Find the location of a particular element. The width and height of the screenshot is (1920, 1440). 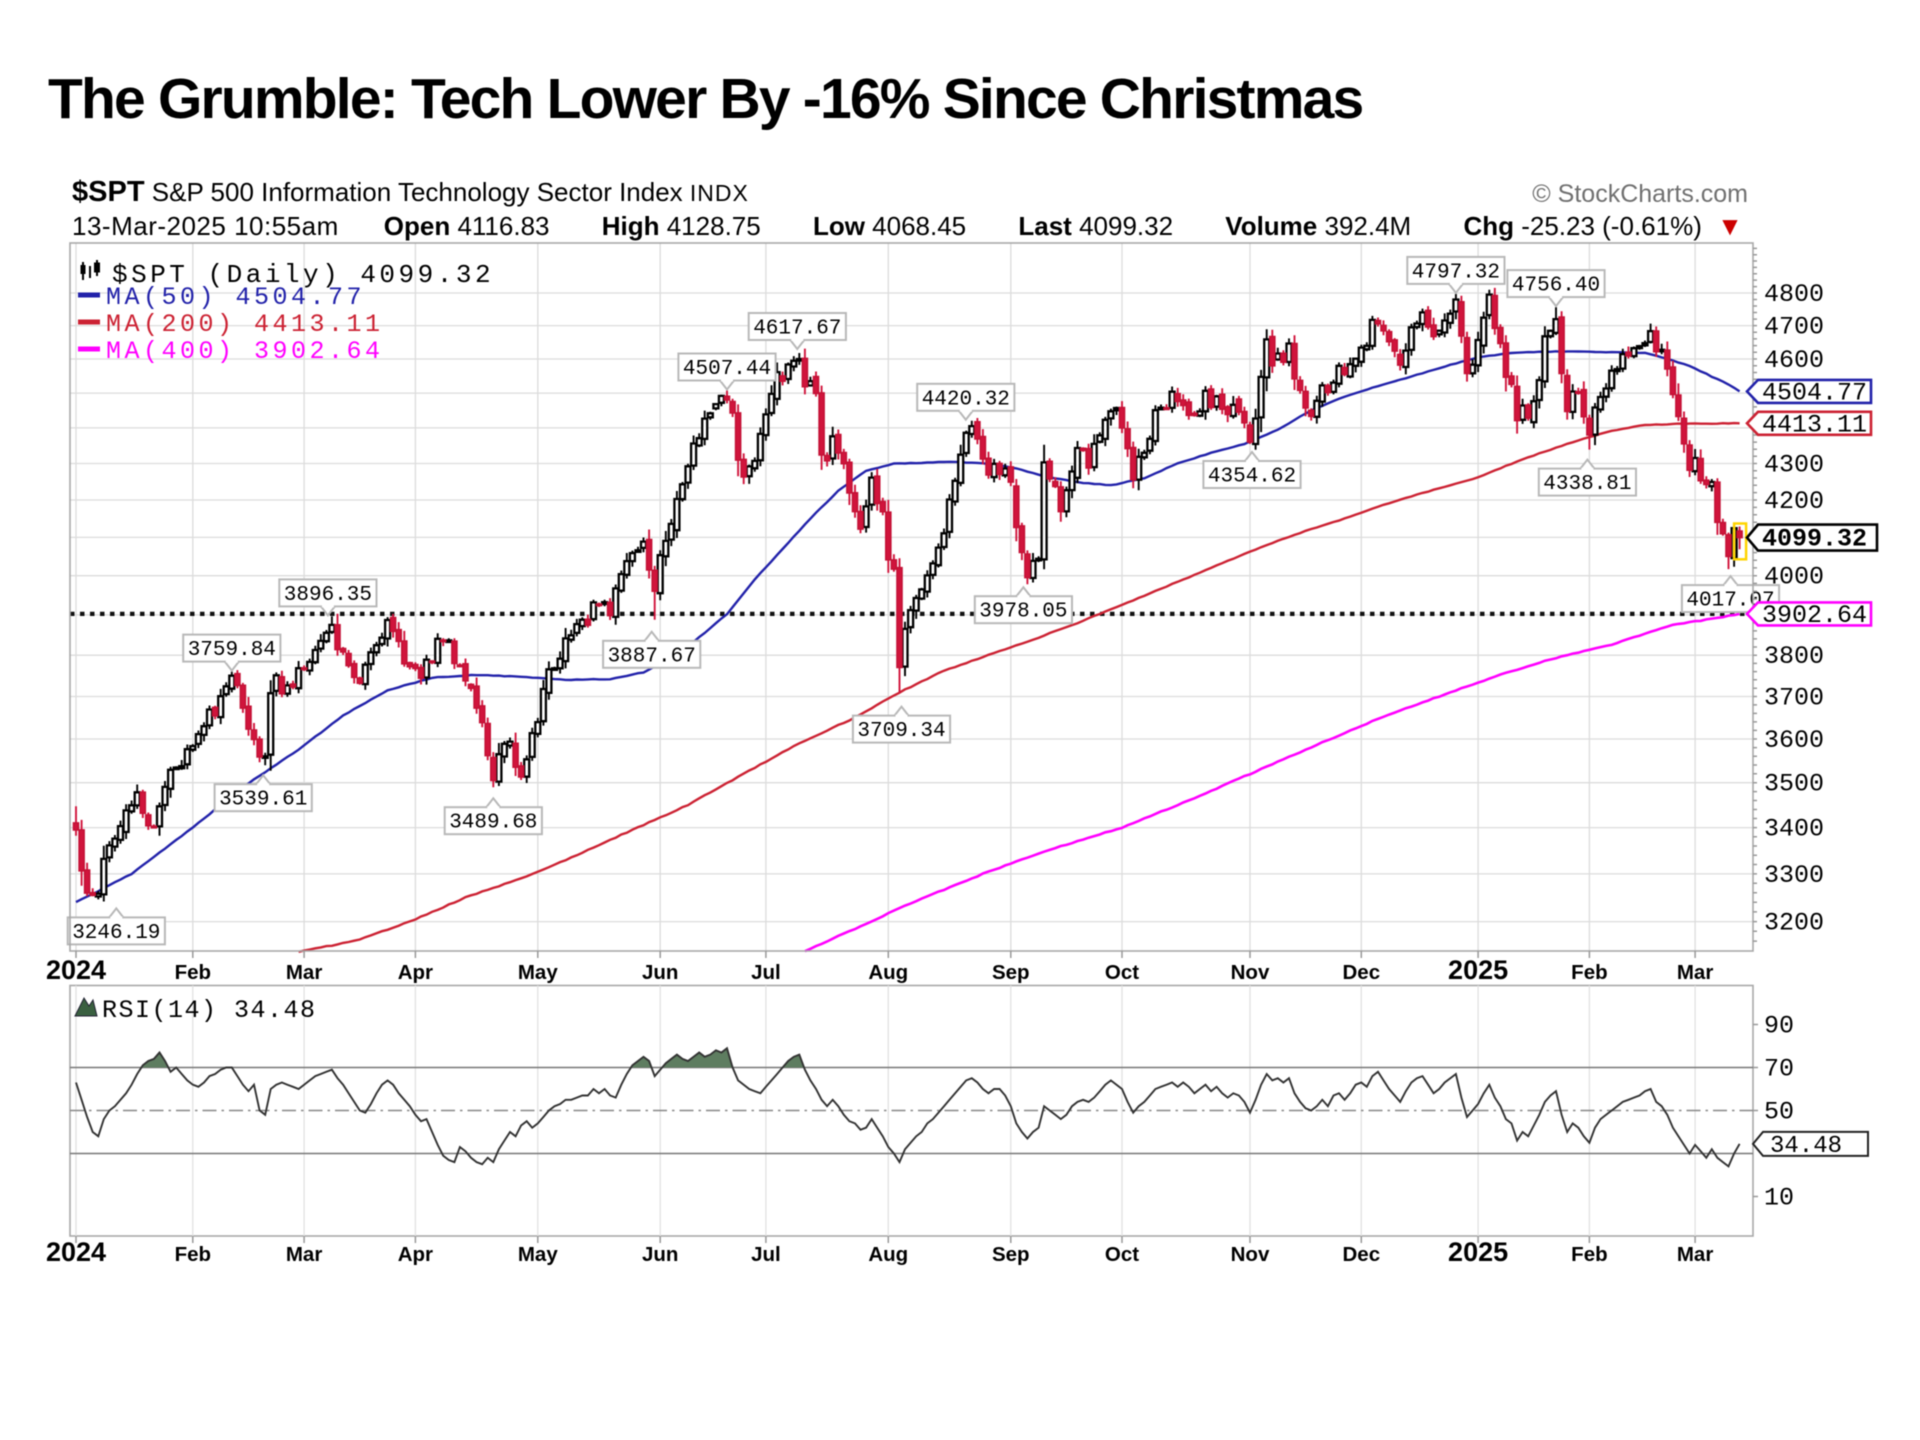

svg-text: MA(400) 3902.64 is located at coordinates (245, 351).